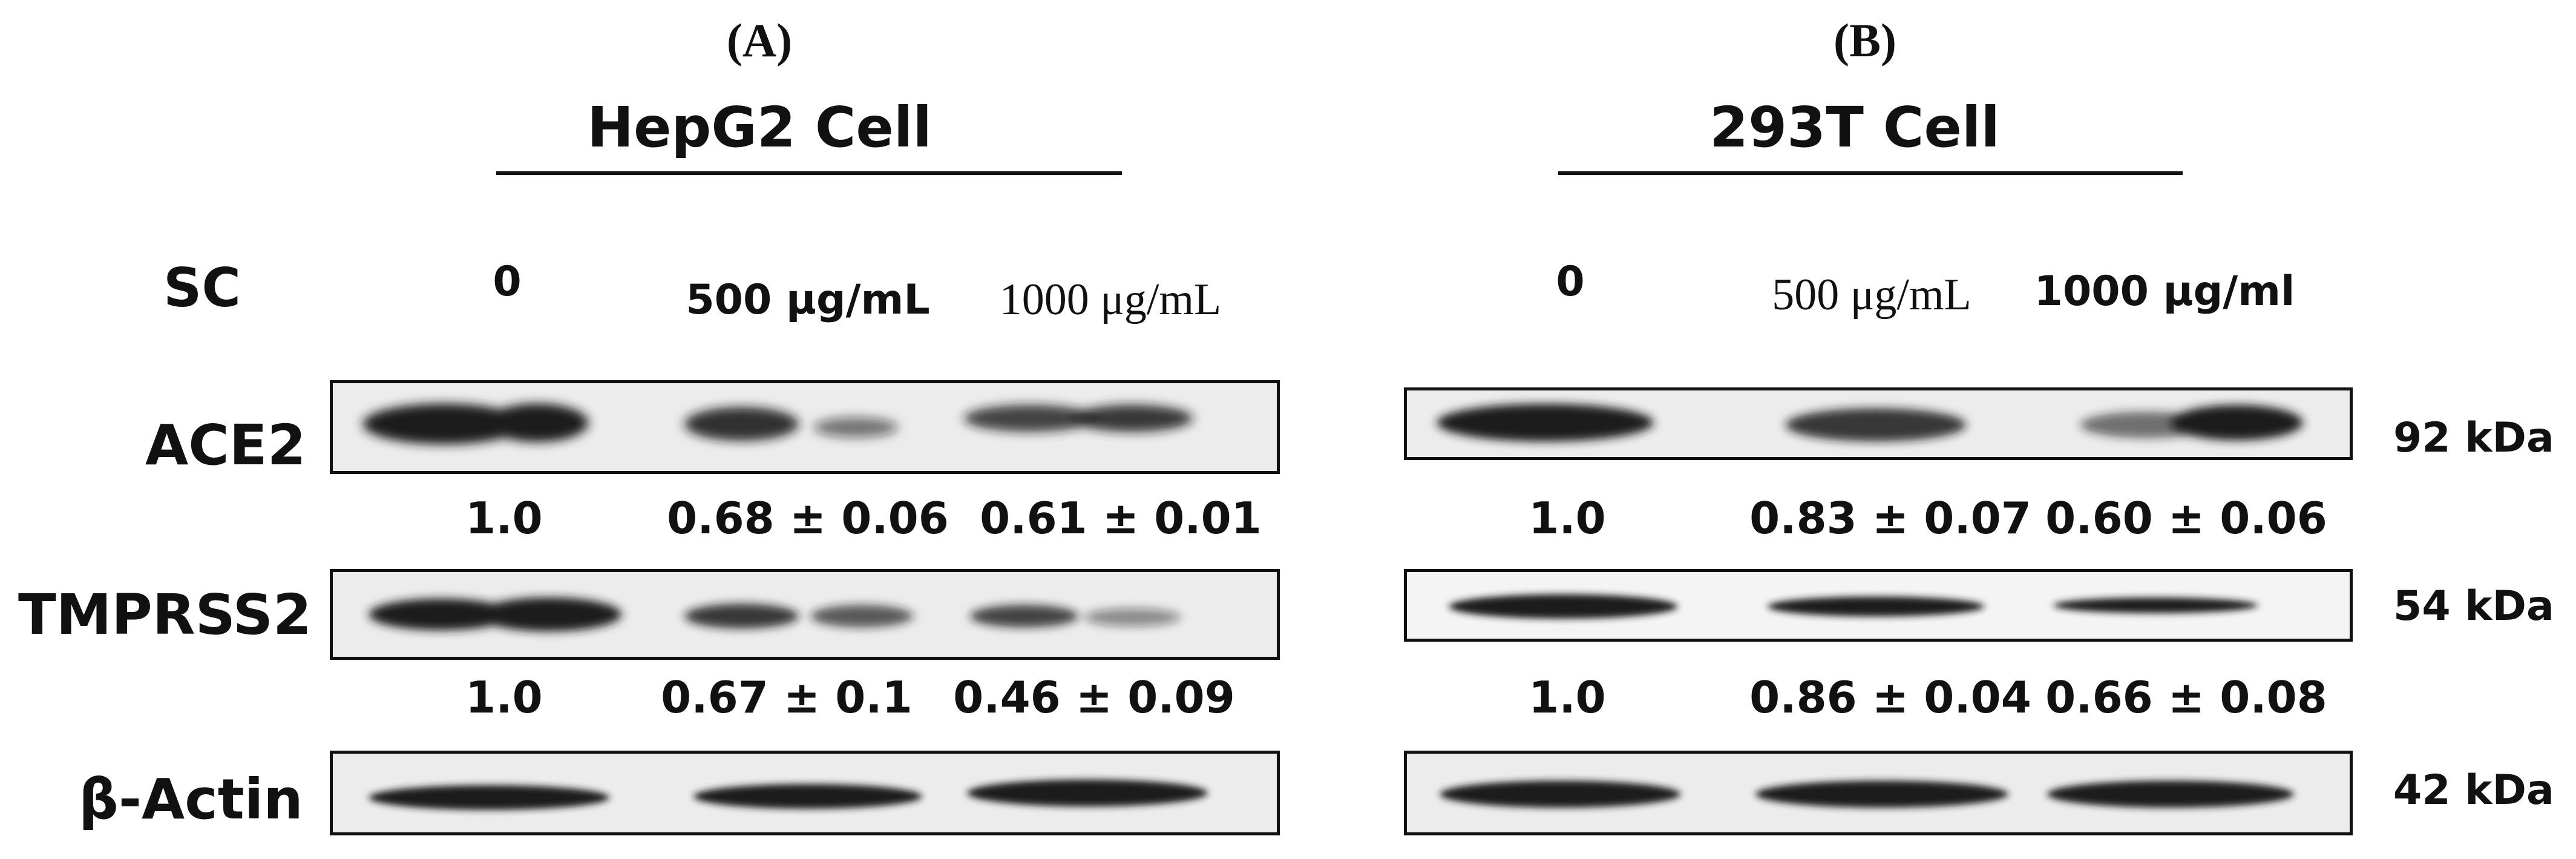 Image resolution: width=2576 pixels, height=859 pixels. Describe the element at coordinates (805, 614) in the screenshot. I see `panel-a-tmprss2-blot` at that location.